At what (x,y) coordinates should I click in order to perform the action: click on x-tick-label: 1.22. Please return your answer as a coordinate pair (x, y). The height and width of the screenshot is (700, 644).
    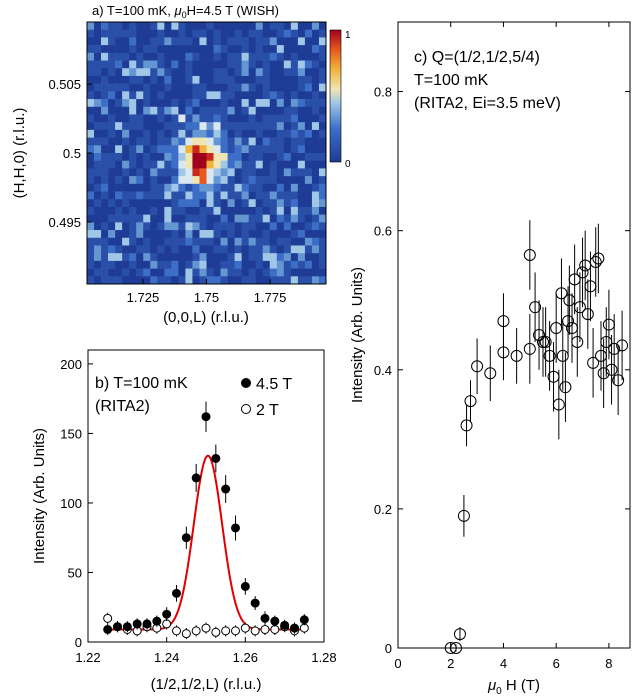
    Looking at the image, I should click on (87, 657).